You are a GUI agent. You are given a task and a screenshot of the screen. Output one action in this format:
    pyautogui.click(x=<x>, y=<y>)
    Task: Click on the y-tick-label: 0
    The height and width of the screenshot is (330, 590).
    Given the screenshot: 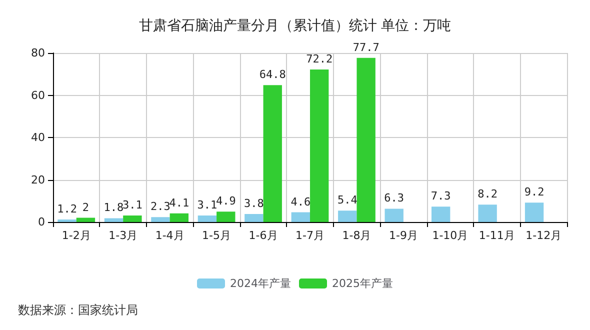 What is the action you would take?
    pyautogui.click(x=41, y=222)
    